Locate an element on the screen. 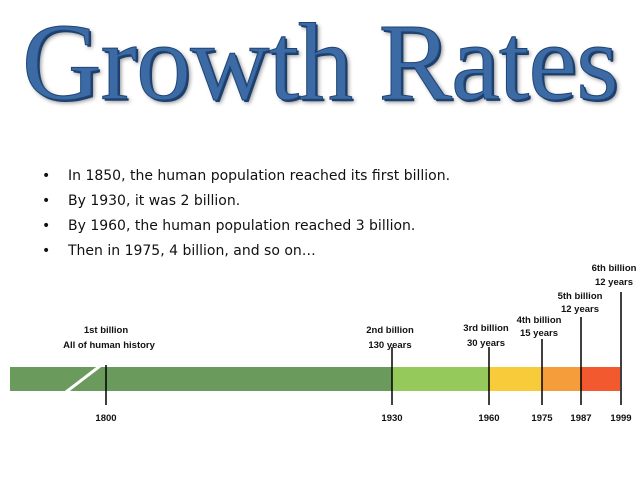 This screenshot has height=480, width=640. year-label-1930: 1930 is located at coordinates (391, 418).